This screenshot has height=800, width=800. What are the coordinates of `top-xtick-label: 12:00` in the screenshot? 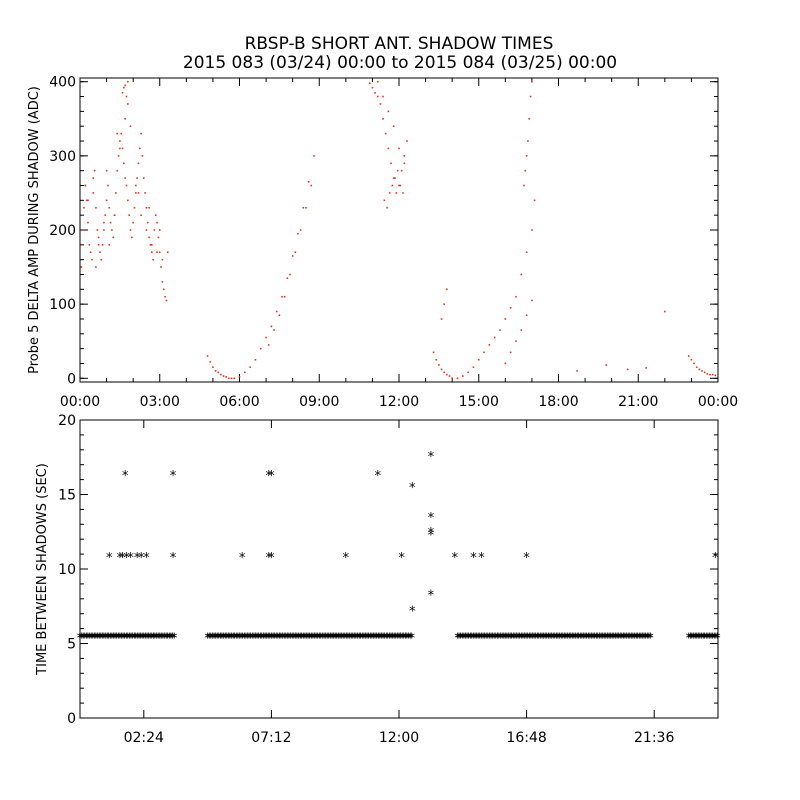 It's located at (399, 402).